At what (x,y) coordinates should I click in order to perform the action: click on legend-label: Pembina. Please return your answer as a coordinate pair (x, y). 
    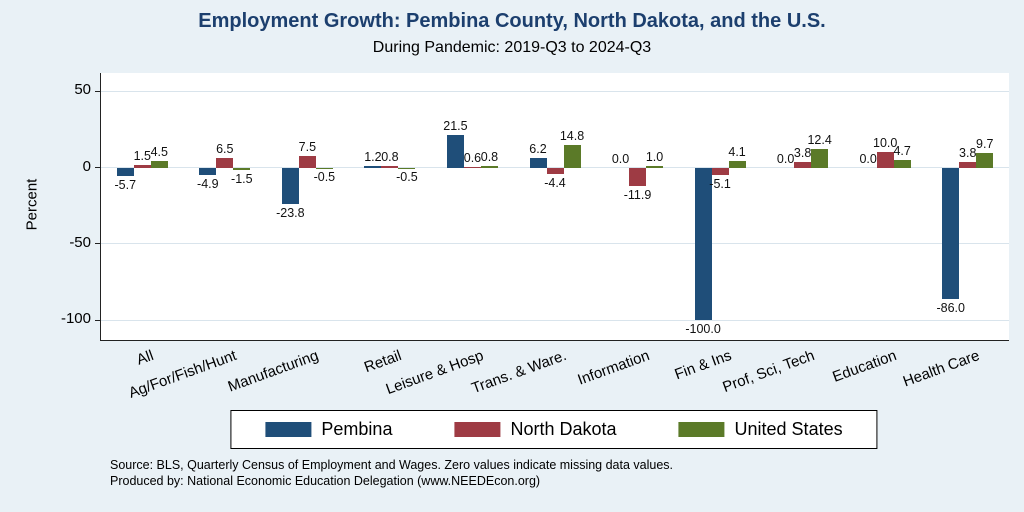
    Looking at the image, I should click on (357, 429).